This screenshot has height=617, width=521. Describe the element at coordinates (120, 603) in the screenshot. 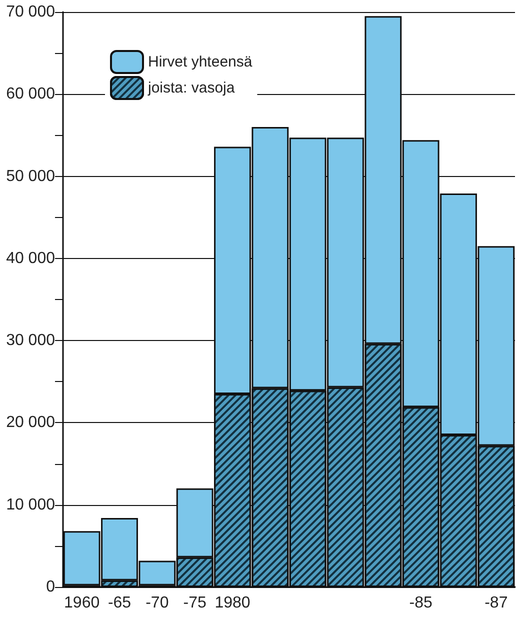

I see `x-tick-label: -65` at that location.